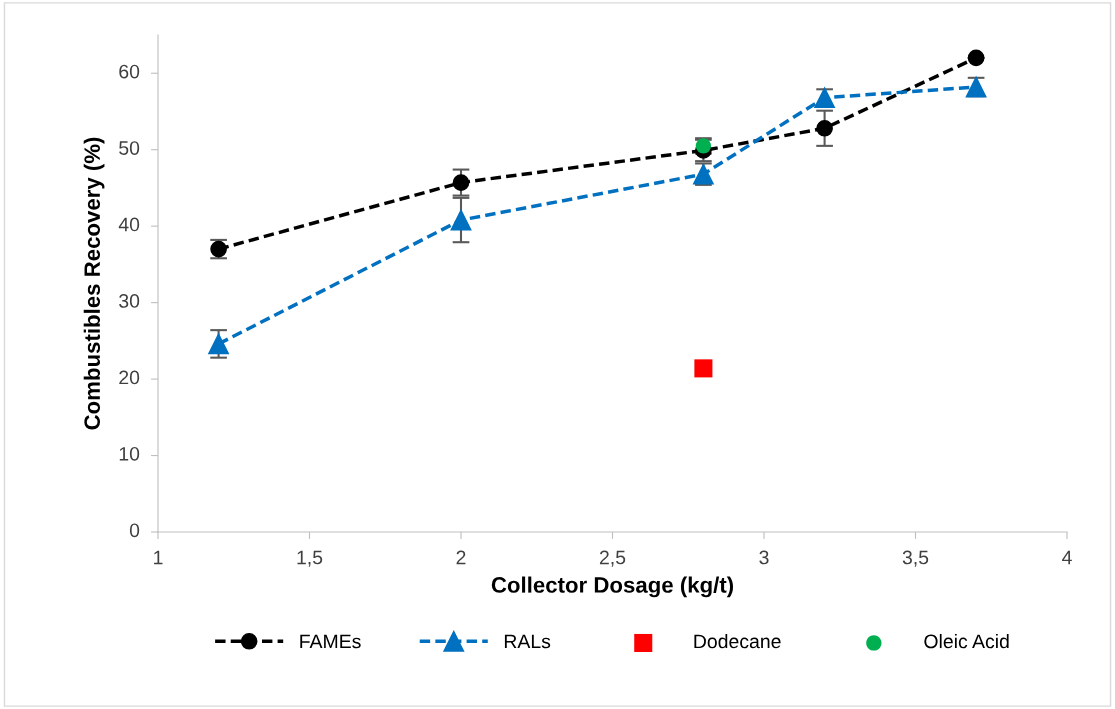  What do you see at coordinates (461, 557) in the screenshot?
I see `x-tick-label: 2` at bounding box center [461, 557].